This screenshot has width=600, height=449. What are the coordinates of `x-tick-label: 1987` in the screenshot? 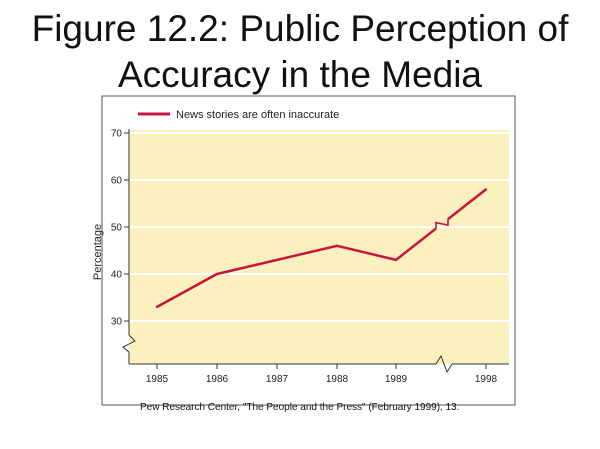 It's located at (277, 379).